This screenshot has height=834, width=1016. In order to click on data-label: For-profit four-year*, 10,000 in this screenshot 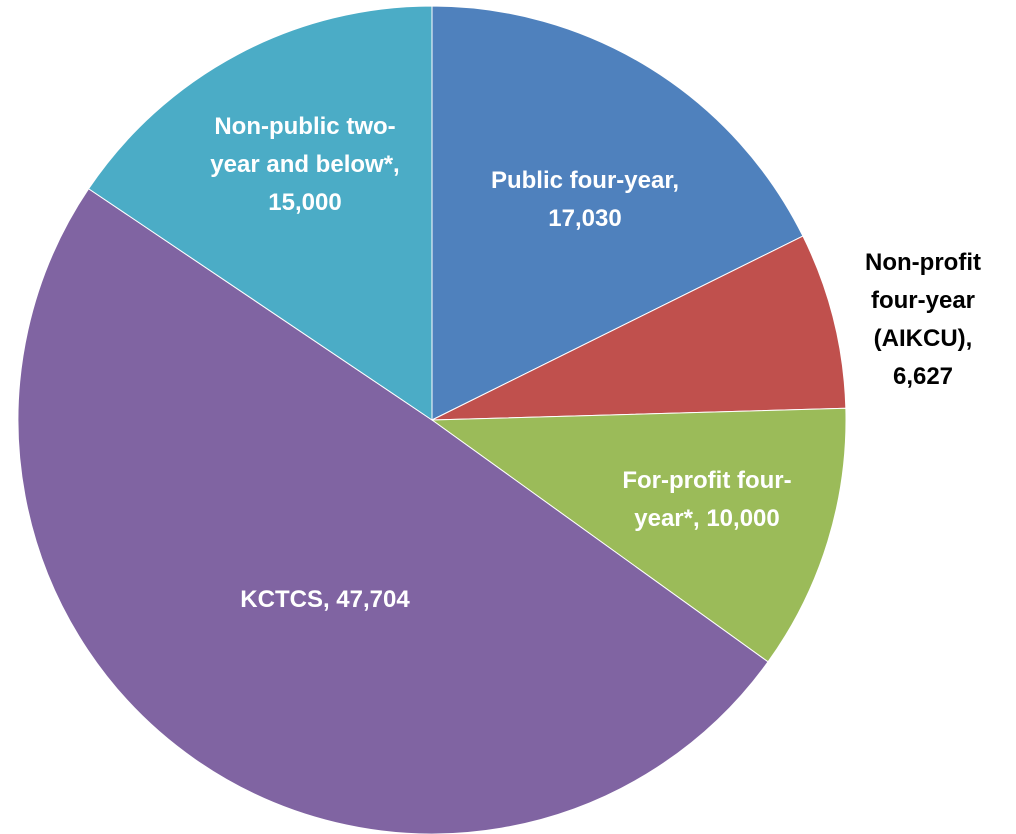, I will do `click(707, 500)`.